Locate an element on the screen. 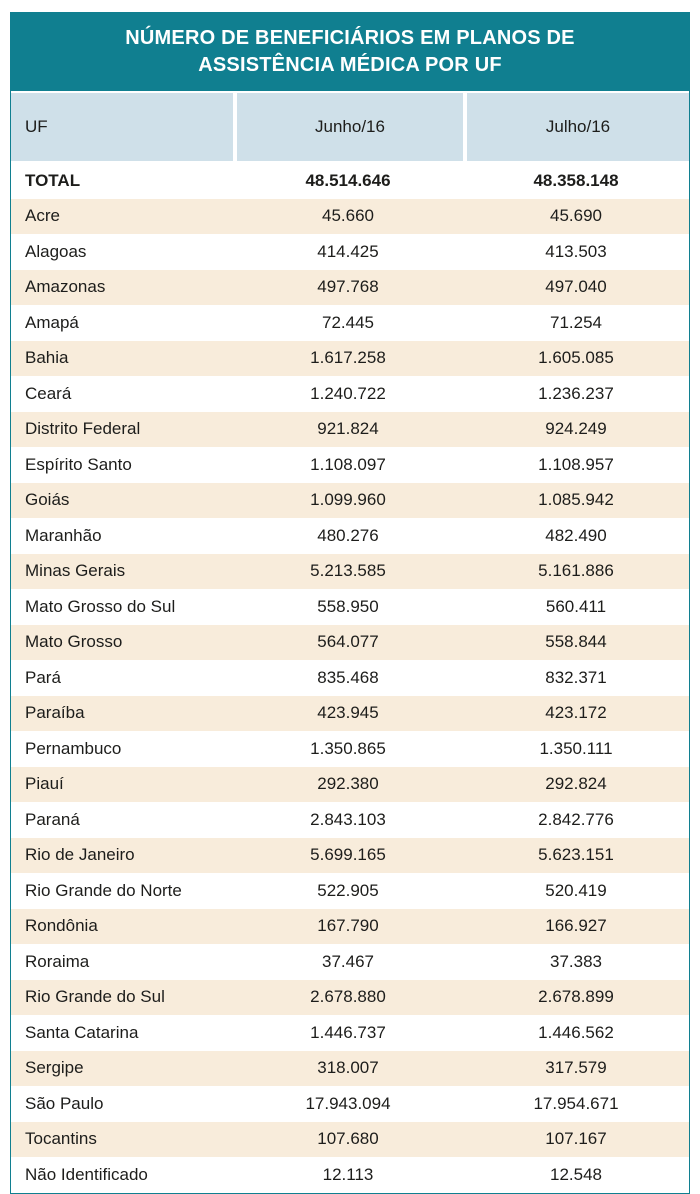  uf-cell: Paraná is located at coordinates (52, 819).